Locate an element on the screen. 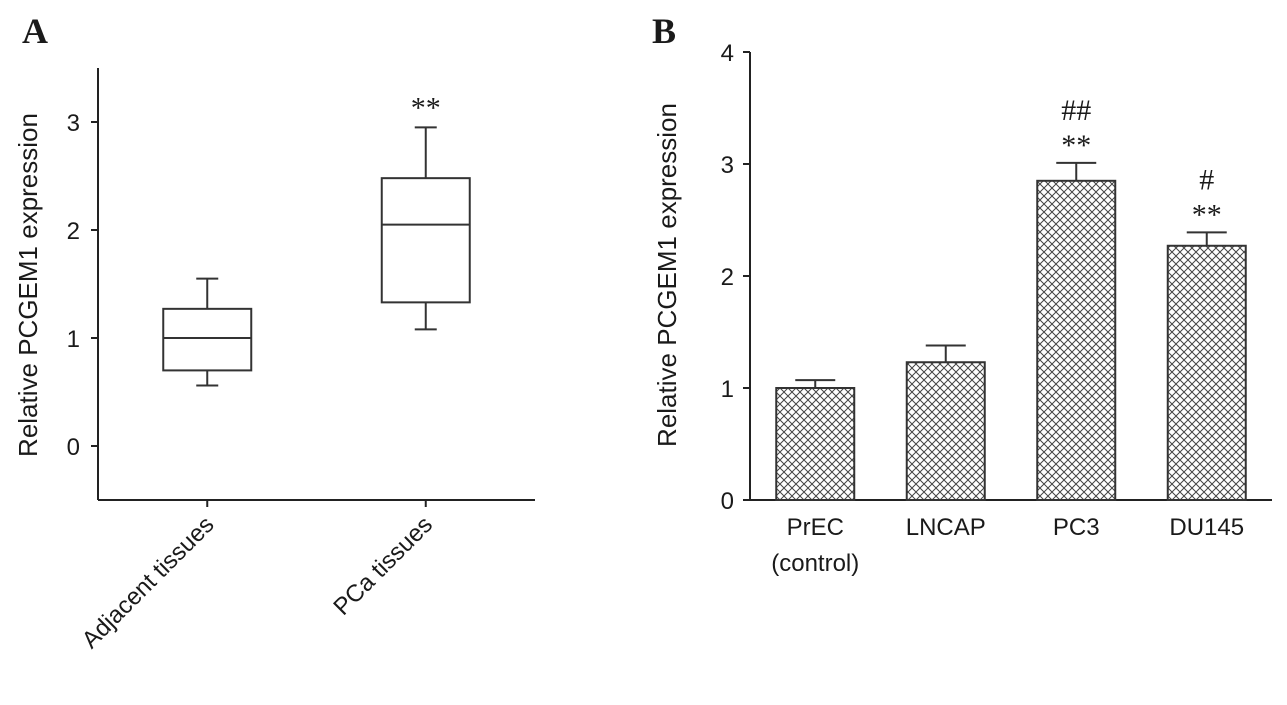 The image size is (1287, 705). panel-b-y-tick-label: 3 is located at coordinates (727, 165).